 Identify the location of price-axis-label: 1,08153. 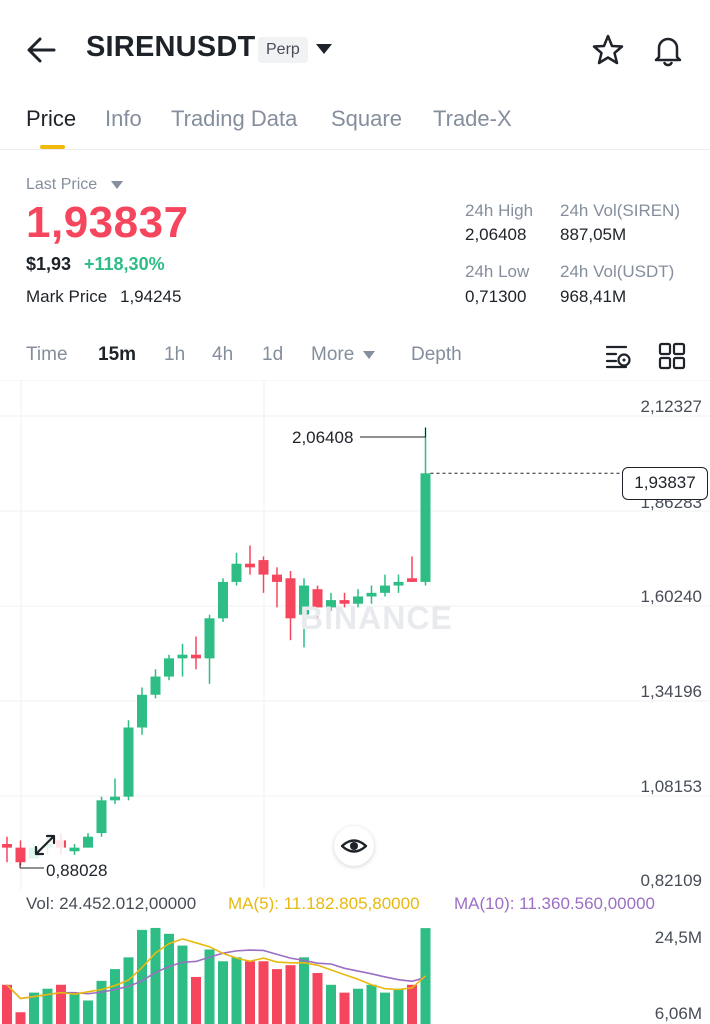
(671, 786).